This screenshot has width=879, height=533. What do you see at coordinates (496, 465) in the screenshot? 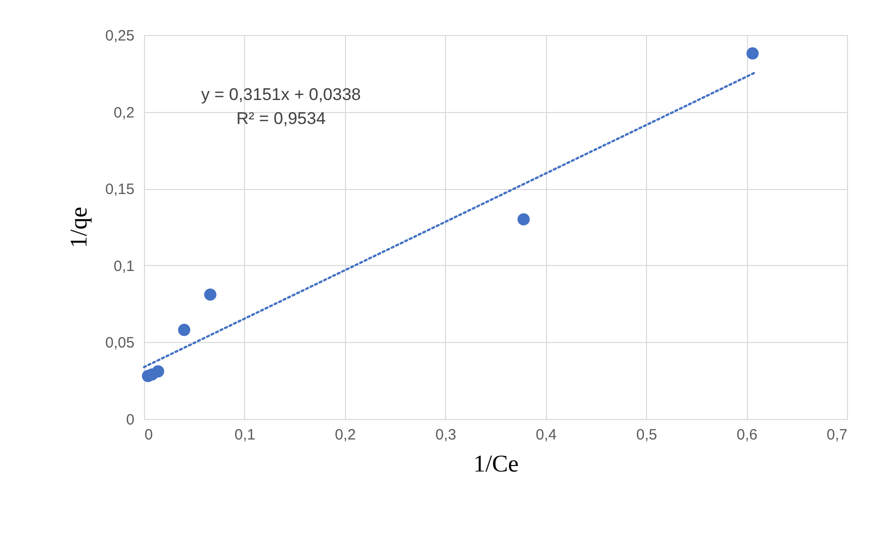
I see `x-axis-title: 1/Ce` at bounding box center [496, 465].